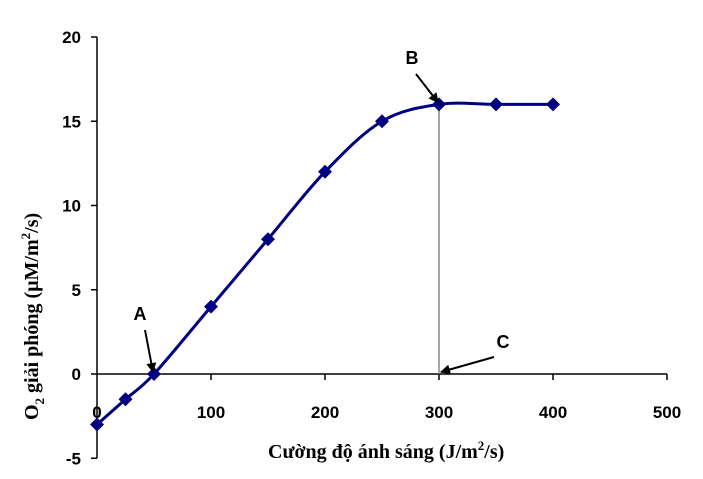 The image size is (703, 479). What do you see at coordinates (439, 412) in the screenshot?
I see `x-tick-label: 300` at bounding box center [439, 412].